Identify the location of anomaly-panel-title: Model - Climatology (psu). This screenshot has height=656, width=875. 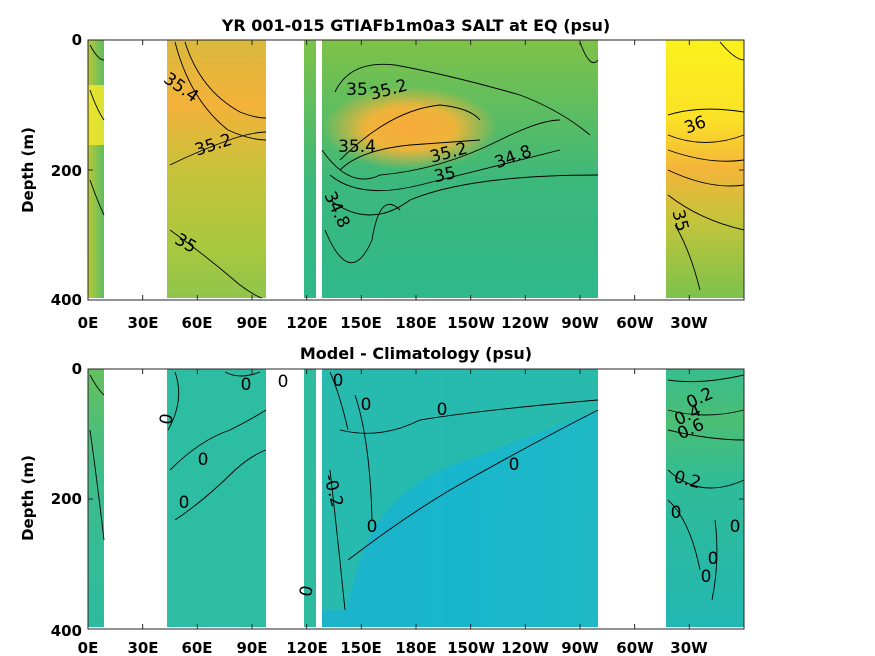
(416, 353).